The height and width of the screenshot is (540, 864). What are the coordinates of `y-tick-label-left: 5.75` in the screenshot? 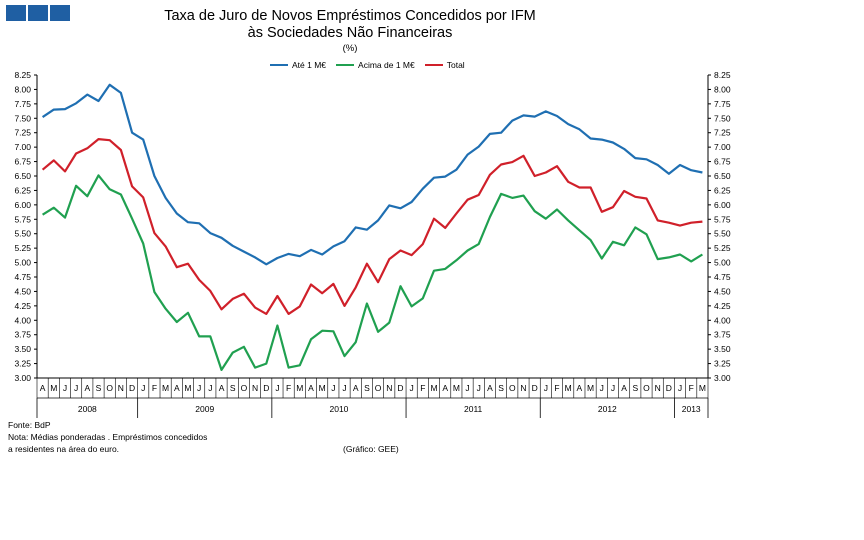 It's located at (22, 219).